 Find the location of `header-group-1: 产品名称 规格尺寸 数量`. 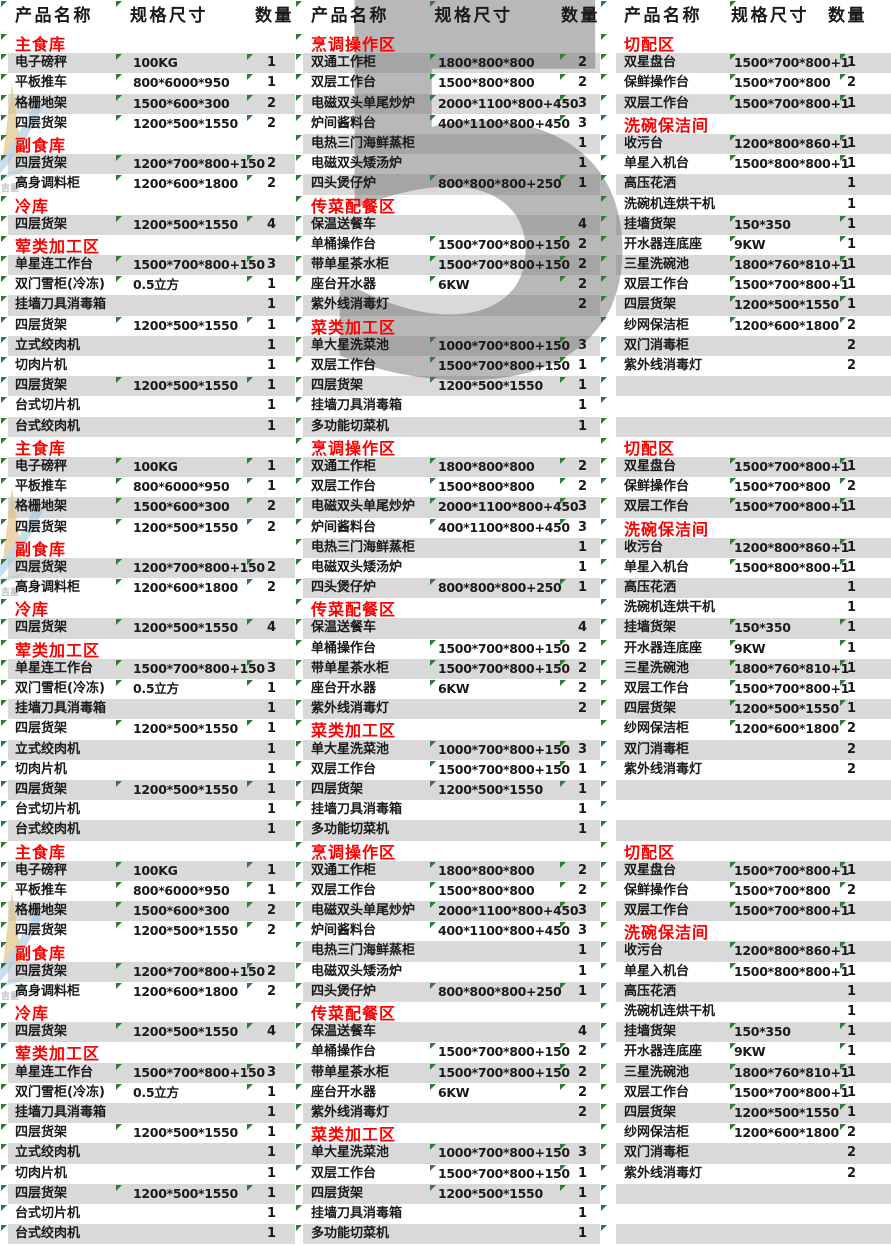

header-group-1: 产品名称 规格尺寸 数量 is located at coordinates (147, 16).